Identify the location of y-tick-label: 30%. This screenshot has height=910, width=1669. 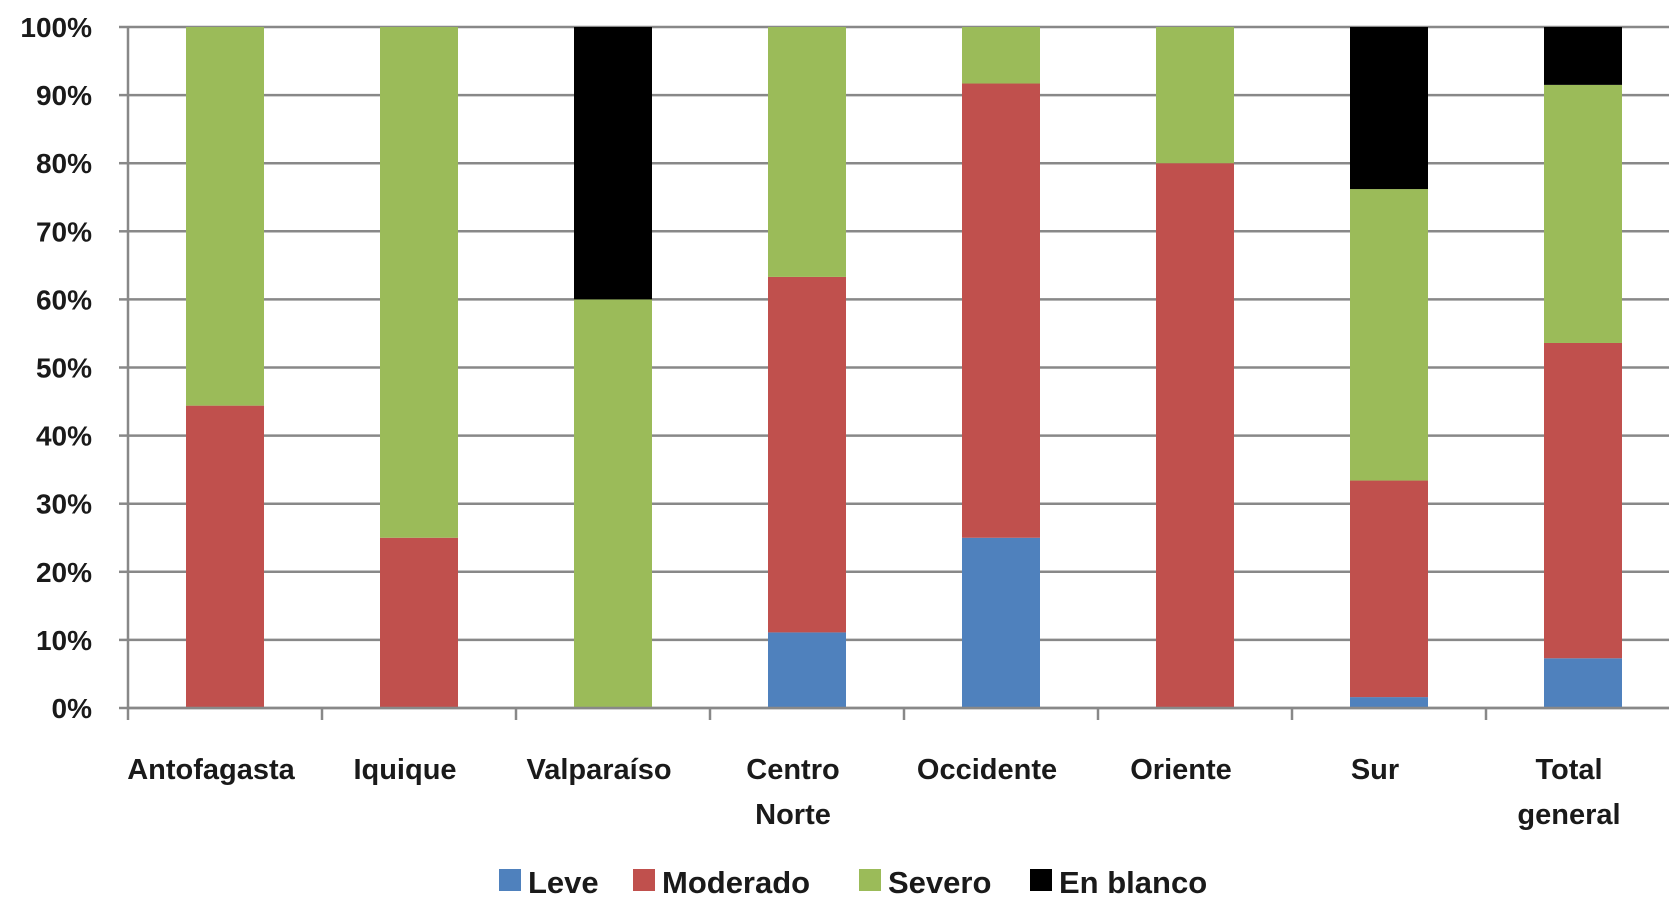
(64, 504).